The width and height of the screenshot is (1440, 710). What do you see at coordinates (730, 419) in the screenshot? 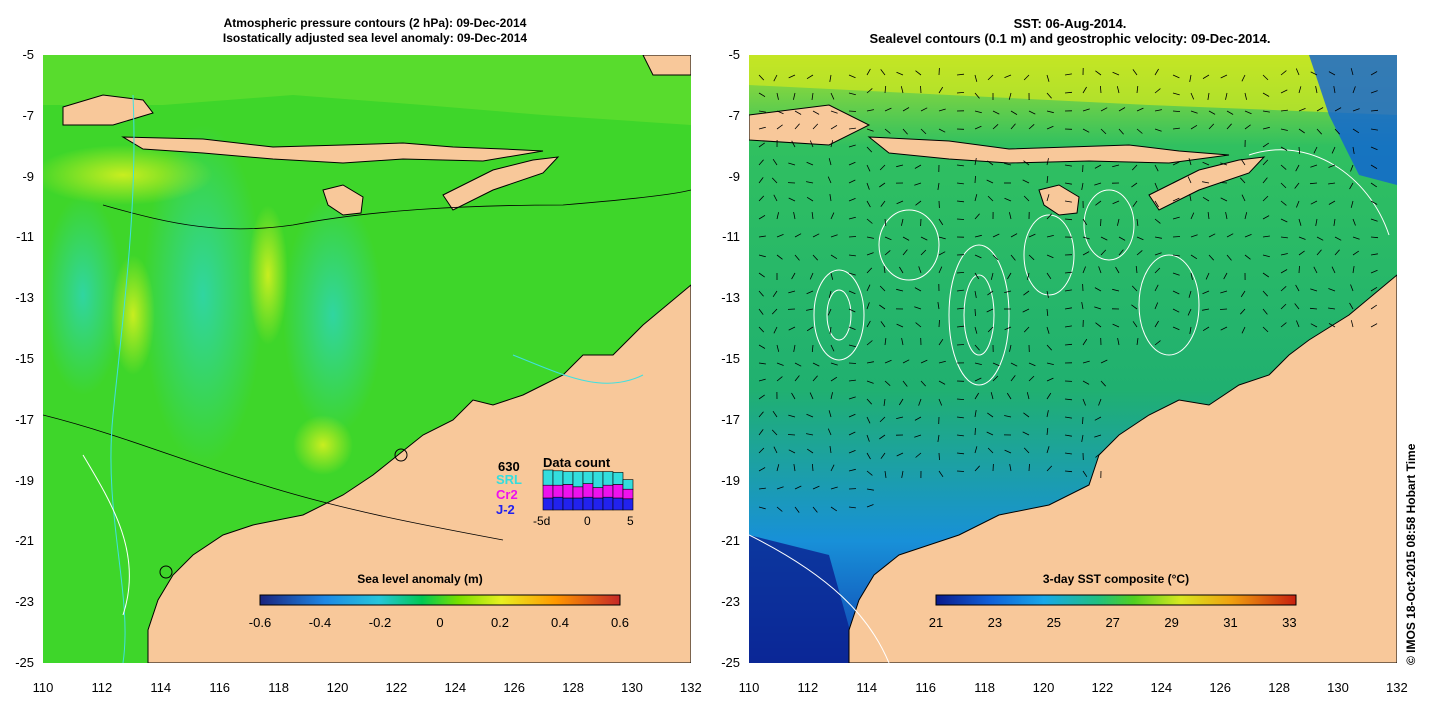
I see `lat-tick-label: -17` at bounding box center [730, 419].